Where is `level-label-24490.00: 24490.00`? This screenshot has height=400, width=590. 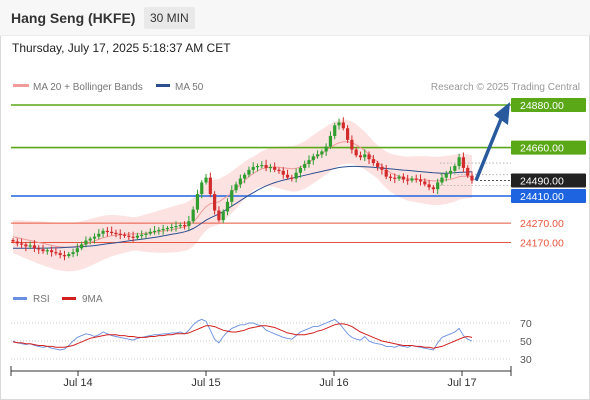
level-label-24490.00: 24490.00 is located at coordinates (542, 182).